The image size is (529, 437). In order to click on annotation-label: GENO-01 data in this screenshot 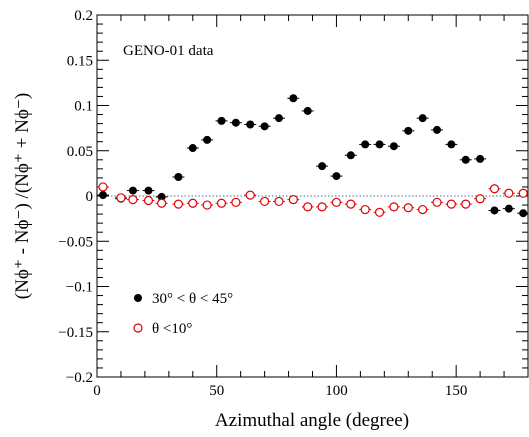, I will do `click(168, 51)`.